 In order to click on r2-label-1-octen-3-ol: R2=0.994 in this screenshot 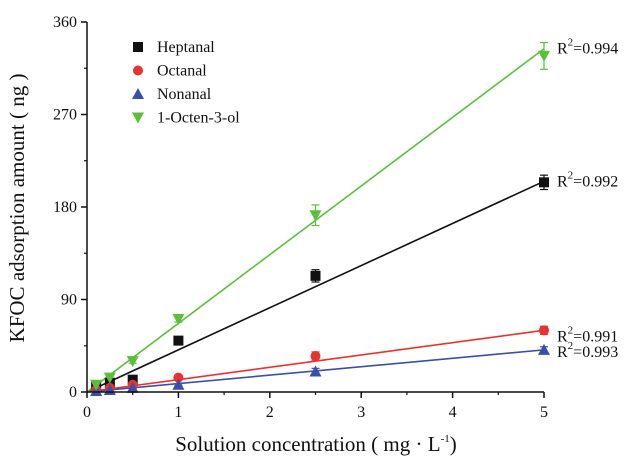, I will do `click(587, 47)`.